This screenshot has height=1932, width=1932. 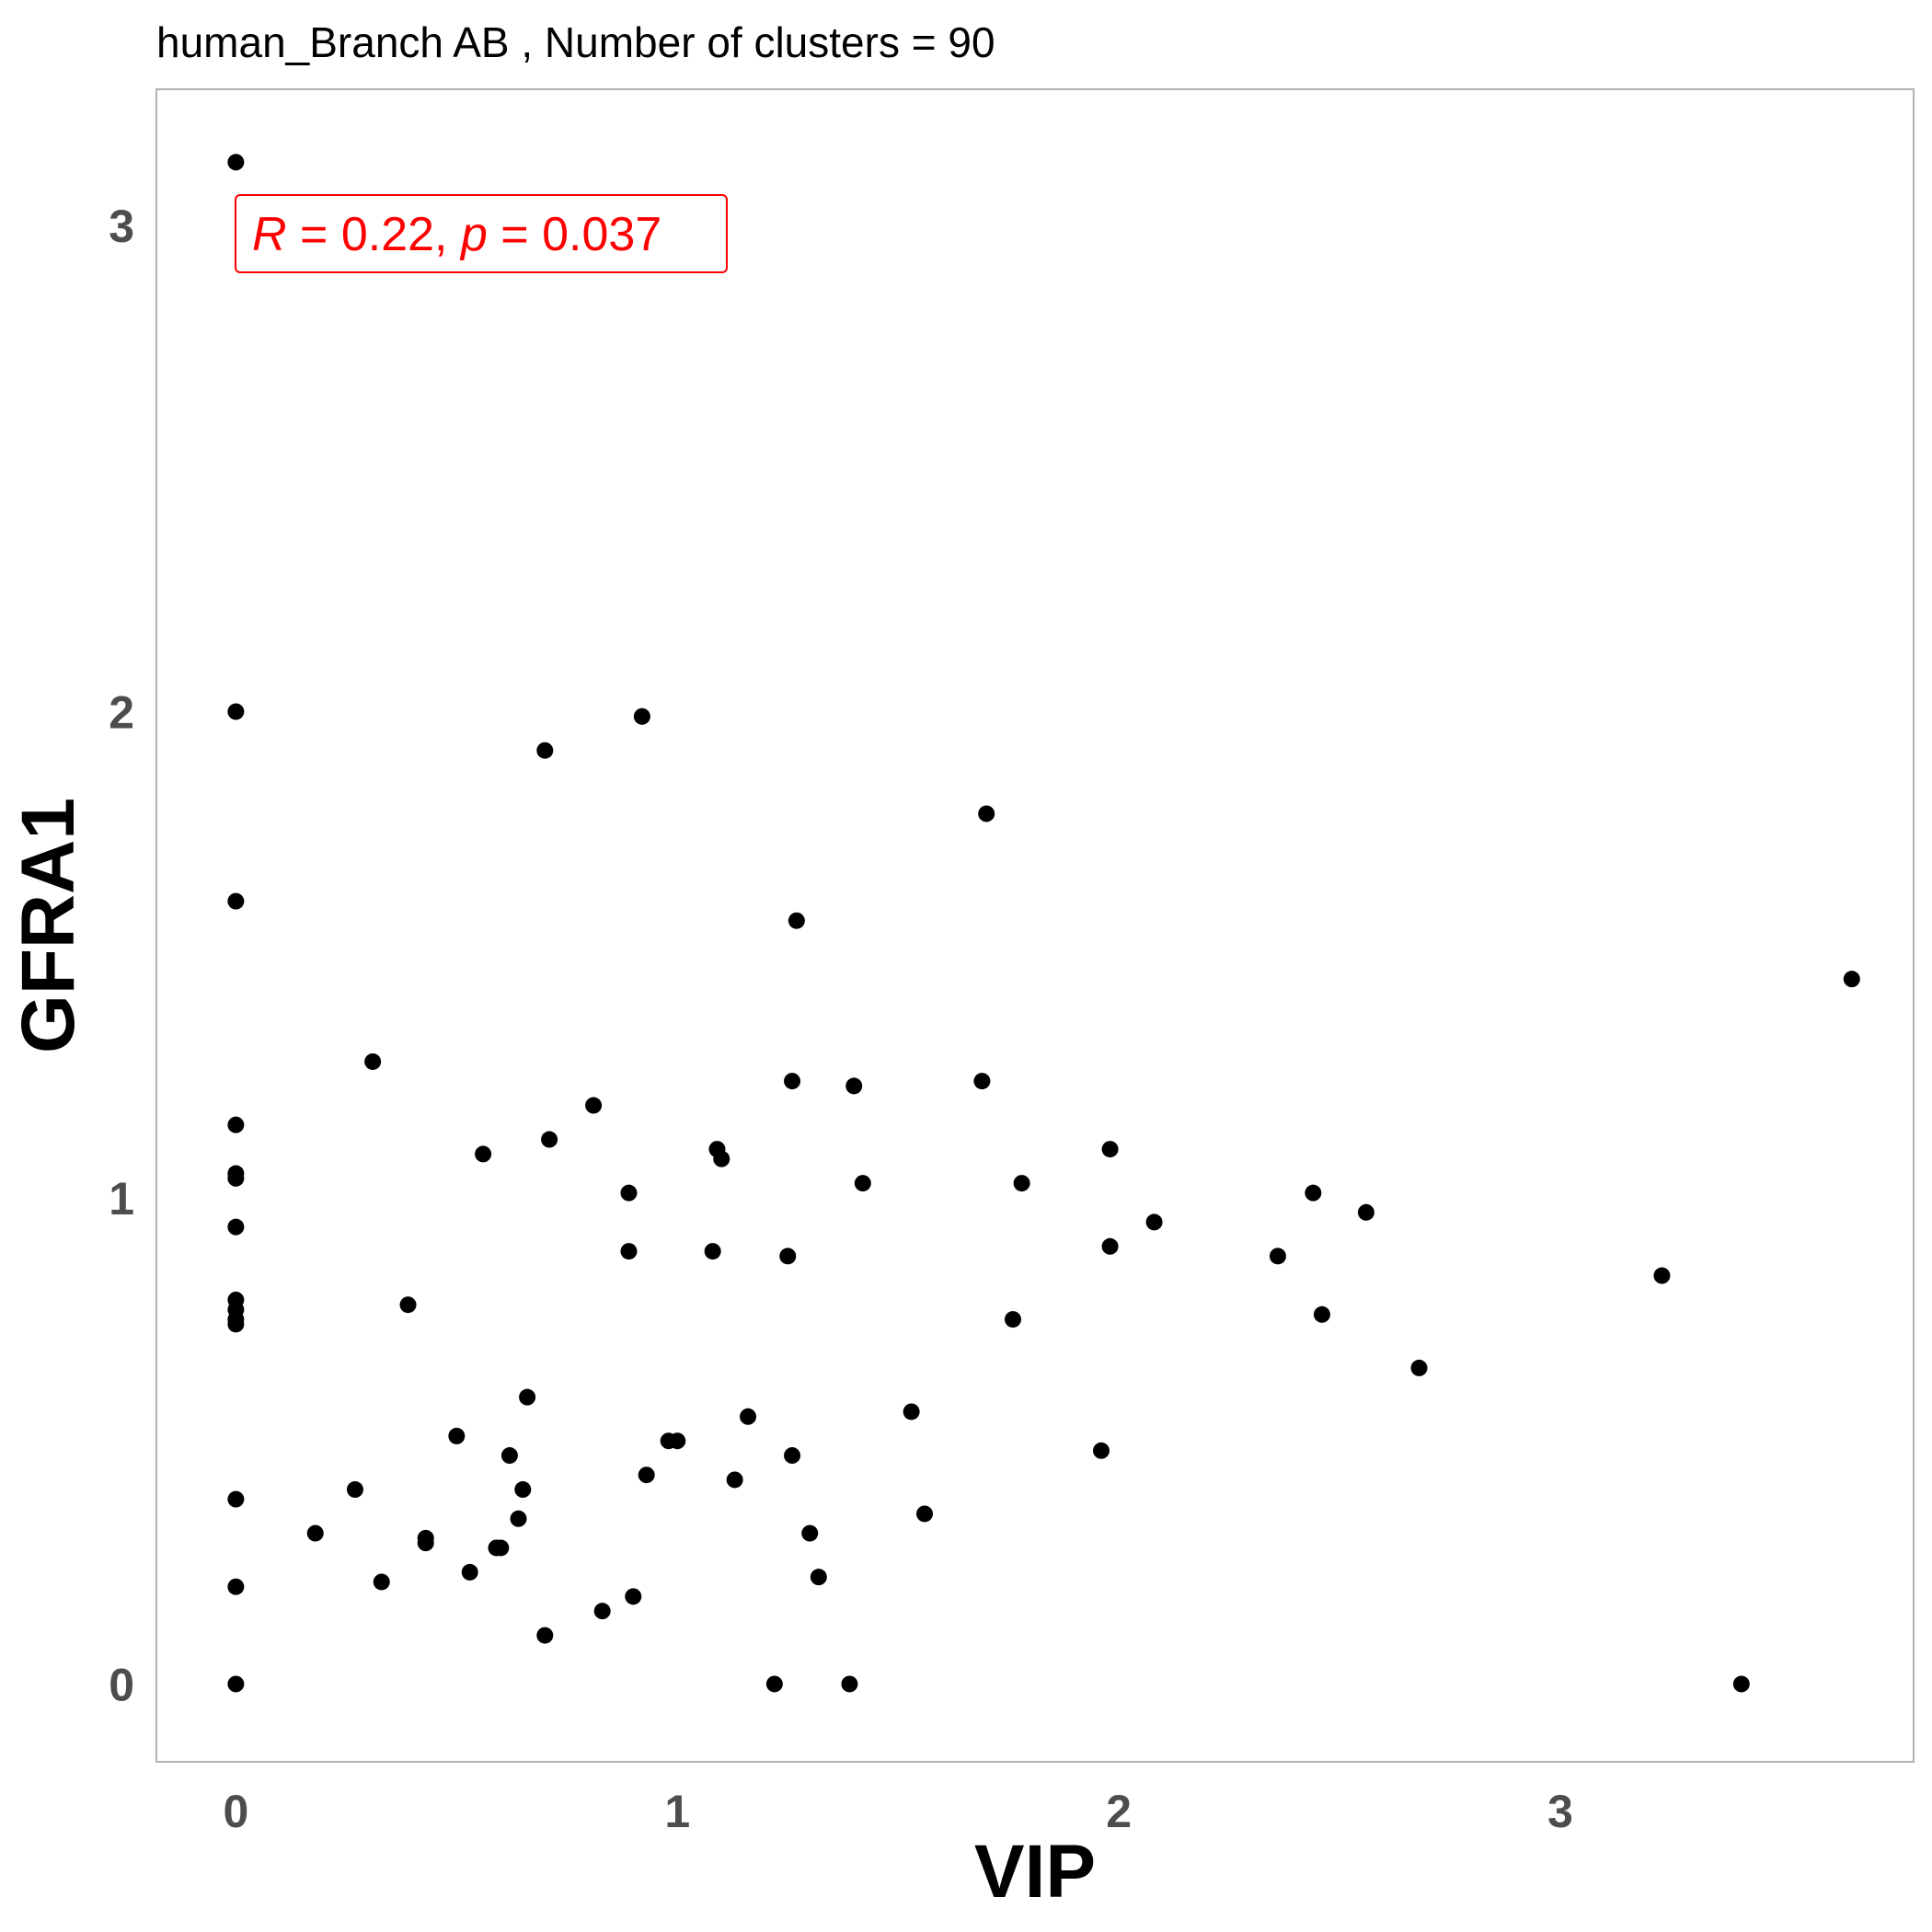 What do you see at coordinates (1560, 1811) in the screenshot?
I see `x-tick-label: 3` at bounding box center [1560, 1811].